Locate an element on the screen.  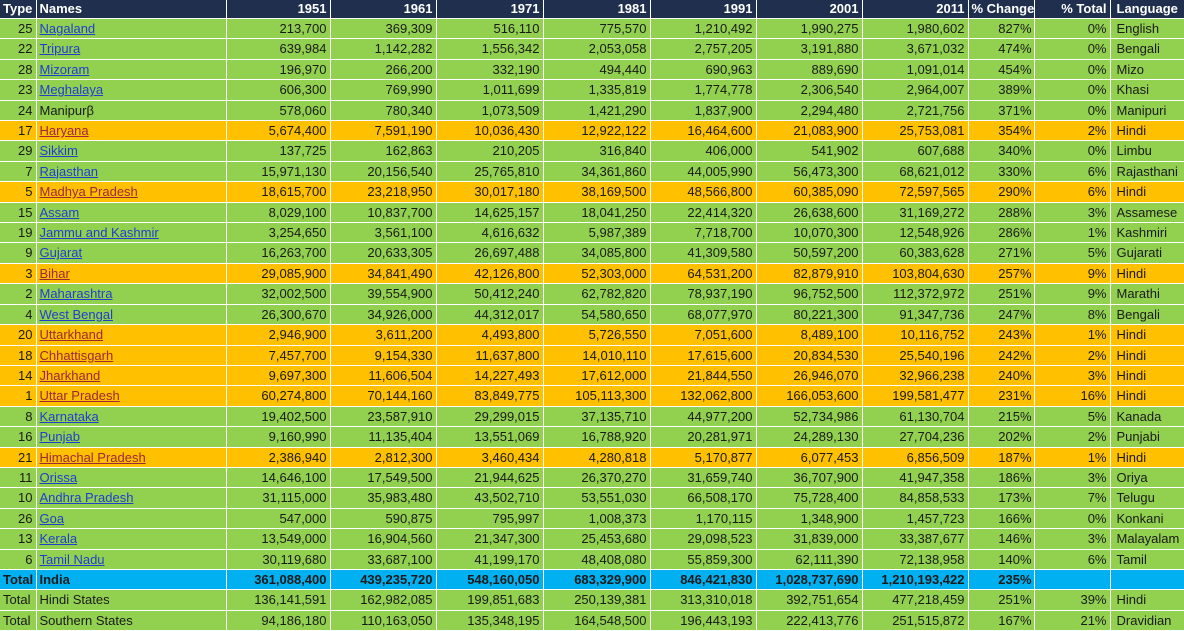
state-link: Haryana is located at coordinates (64, 131).